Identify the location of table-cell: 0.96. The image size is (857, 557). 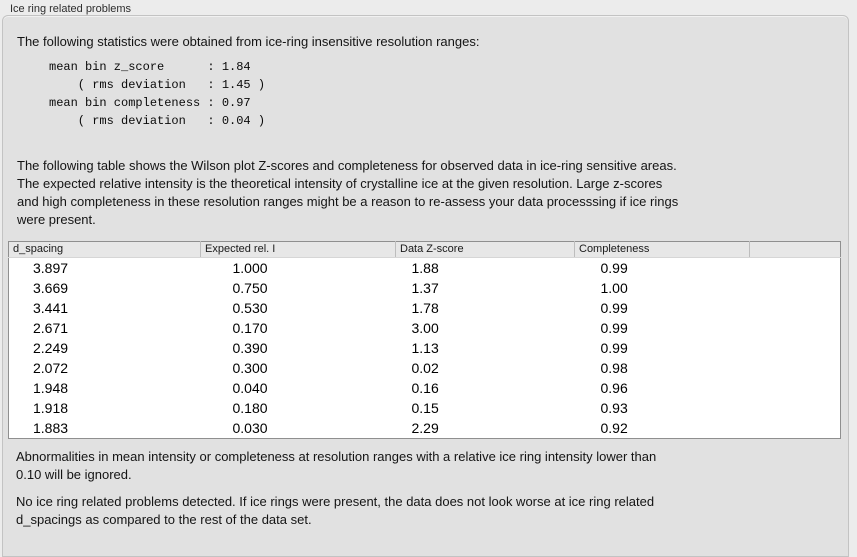
(614, 388).